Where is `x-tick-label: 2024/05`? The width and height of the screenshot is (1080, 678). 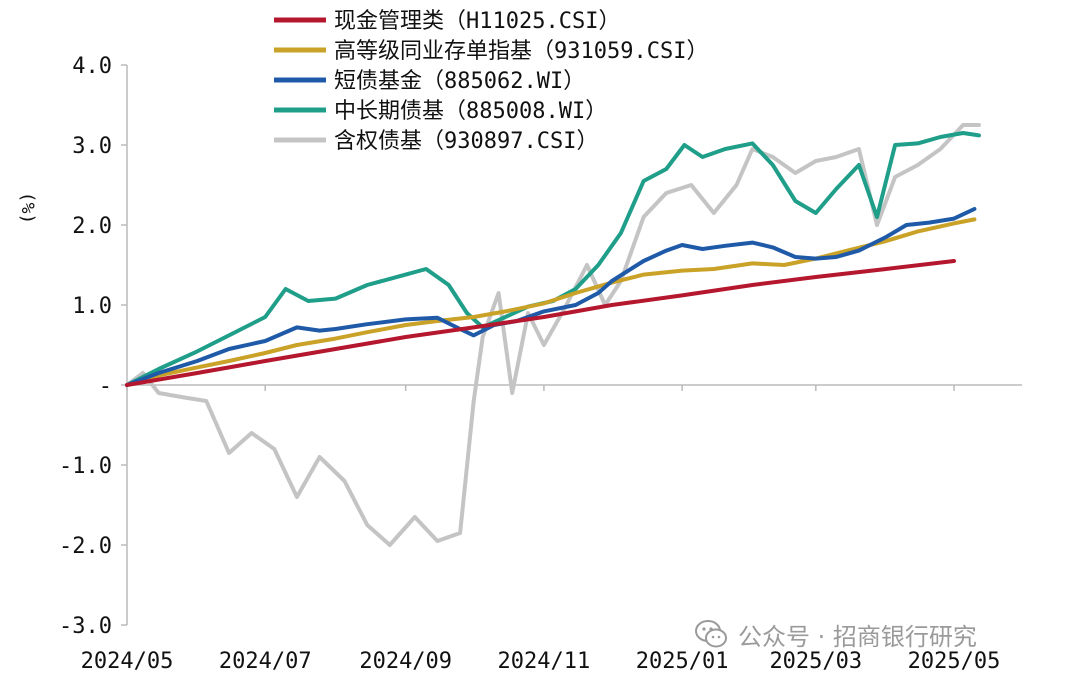 x-tick-label: 2024/05 is located at coordinates (127, 661).